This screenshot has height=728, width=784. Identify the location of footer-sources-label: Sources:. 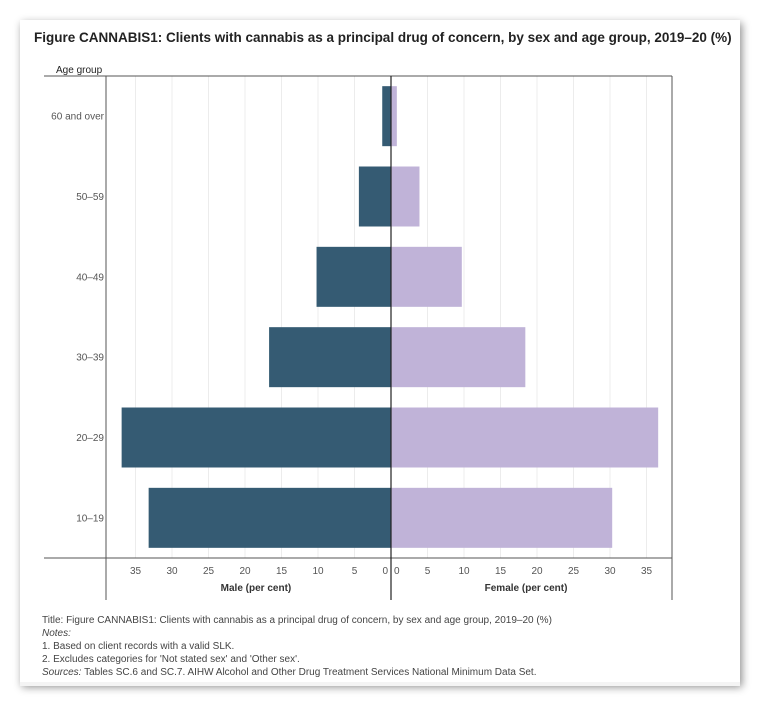
(62, 672).